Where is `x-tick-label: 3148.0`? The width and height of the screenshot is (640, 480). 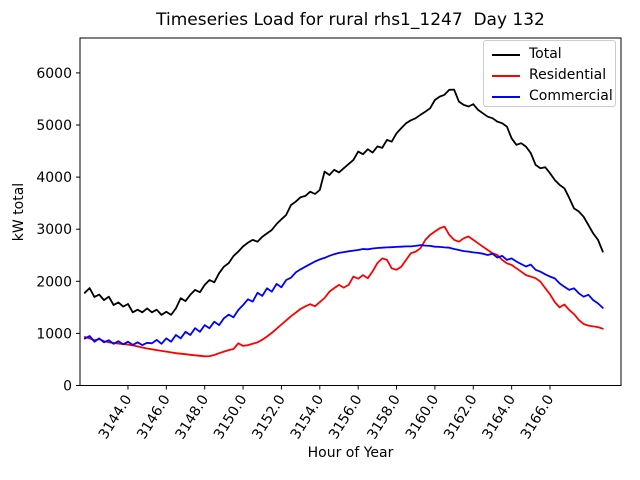
x-tick-label: 3148.0 is located at coordinates (193, 417).